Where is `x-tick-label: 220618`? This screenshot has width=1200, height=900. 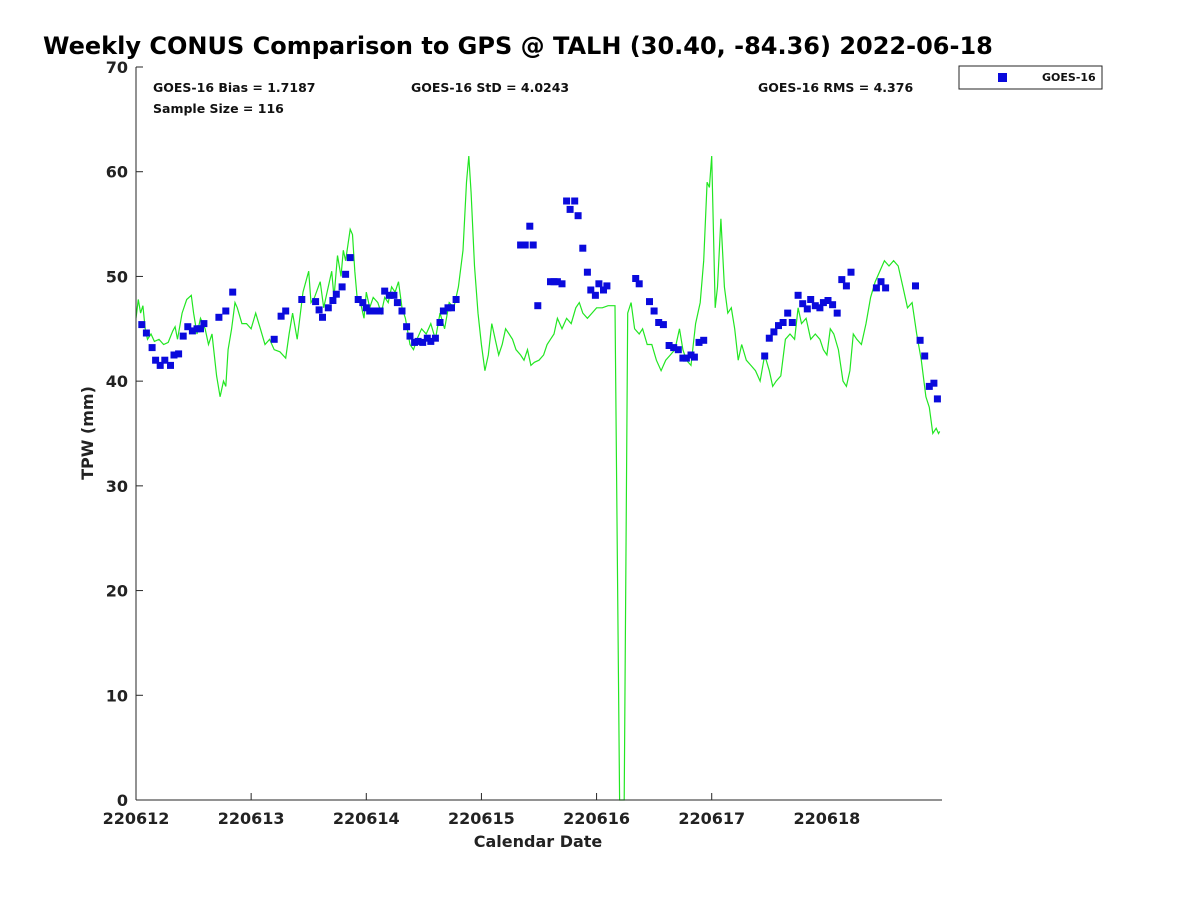 x-tick-label: 220618 is located at coordinates (826, 818).